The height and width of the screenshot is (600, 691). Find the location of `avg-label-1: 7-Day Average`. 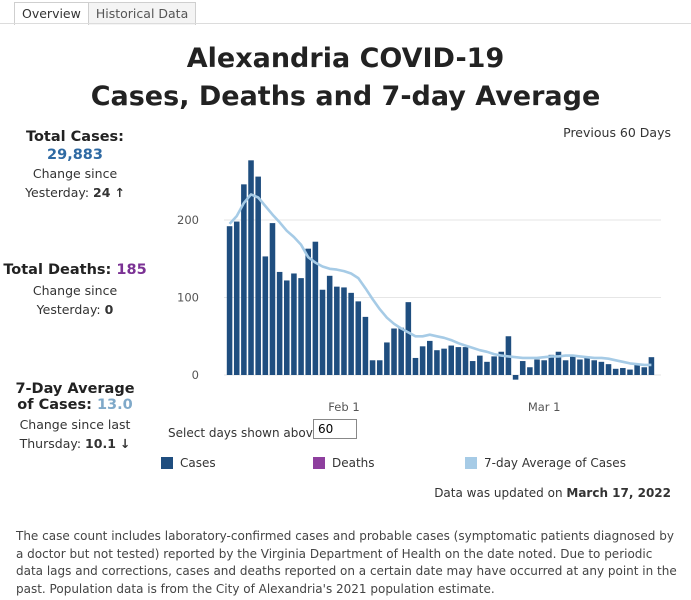

avg-label-1: 7-Day Average is located at coordinates (75, 389).